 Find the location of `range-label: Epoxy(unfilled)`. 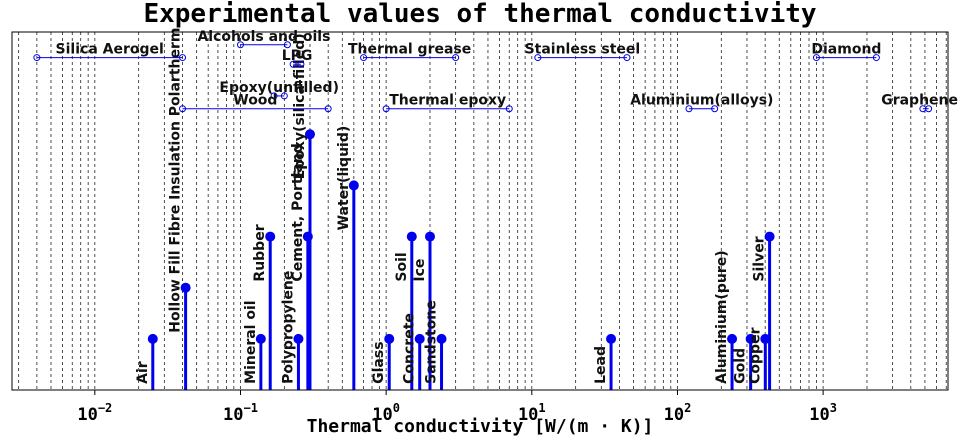

range-label: Epoxy(unfilled) is located at coordinates (279, 88).